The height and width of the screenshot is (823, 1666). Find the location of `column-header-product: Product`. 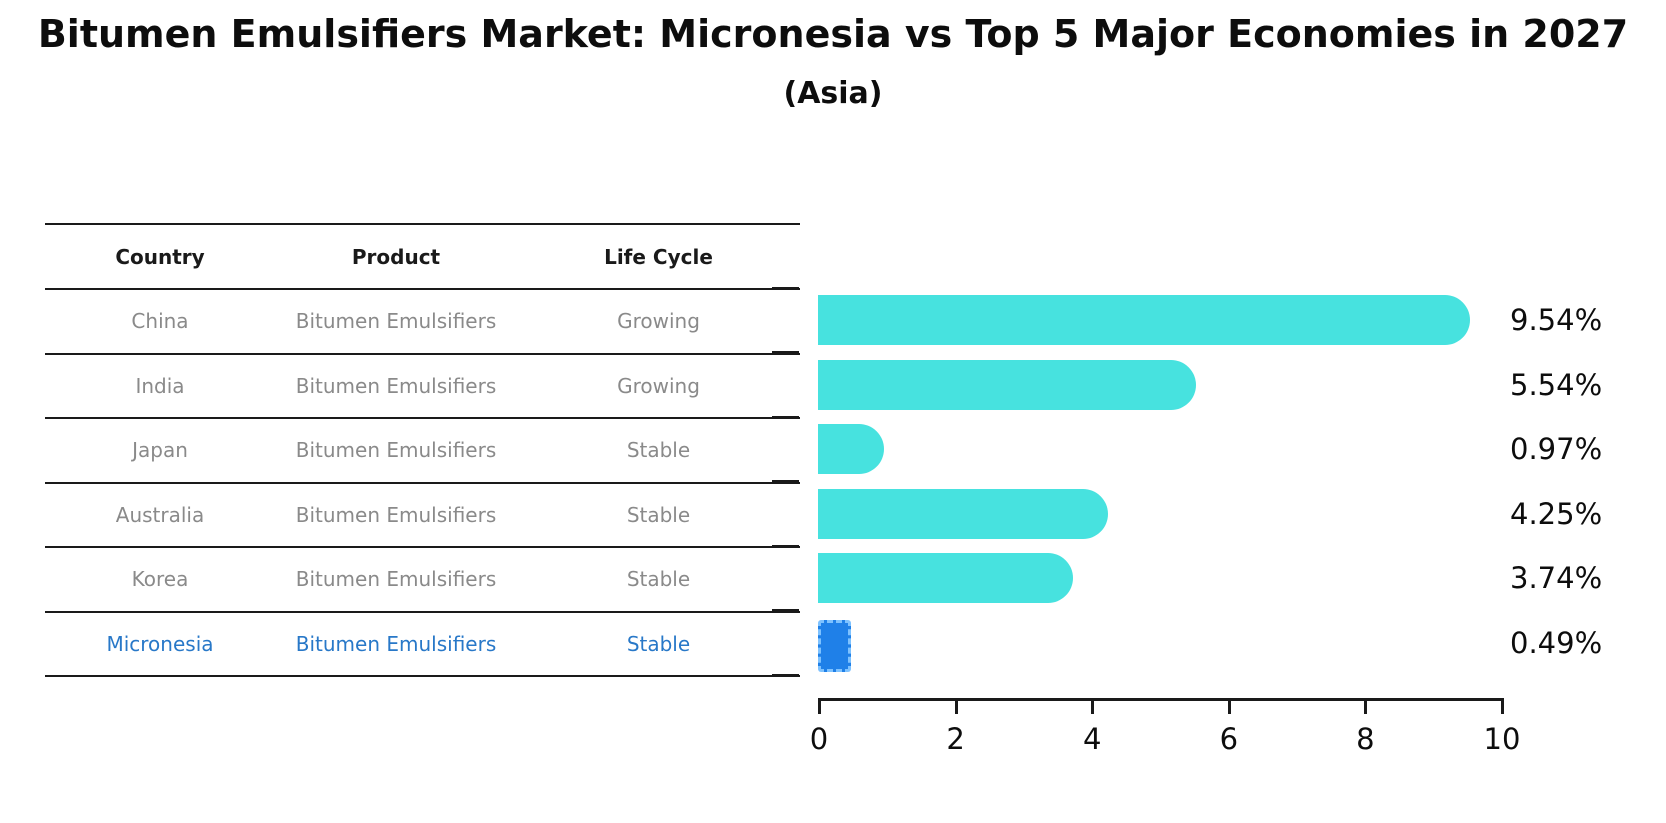

column-header-product: Product is located at coordinates (396, 256).